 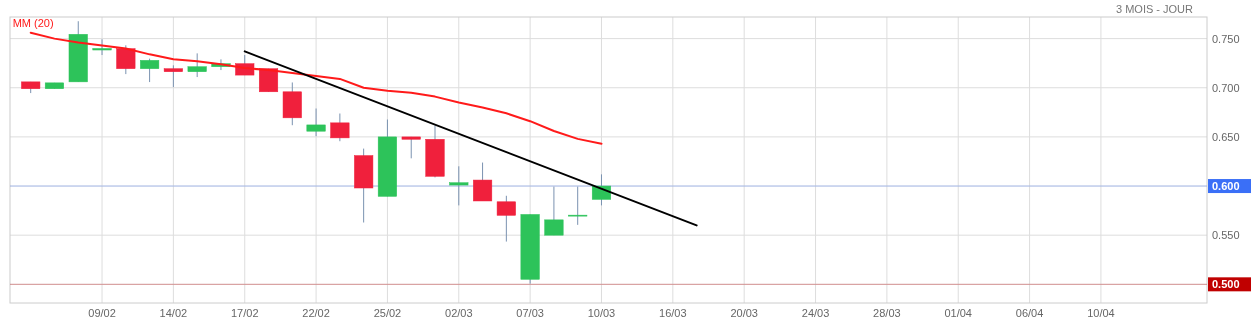 I want to click on x-tick-label: 06/04, so click(x=1029, y=313).